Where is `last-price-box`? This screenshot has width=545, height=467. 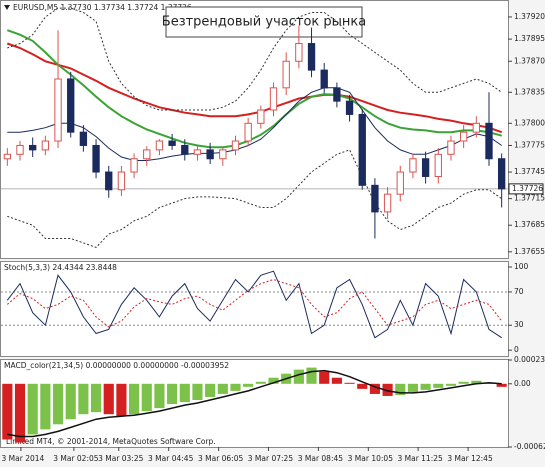
last-price-box is located at coordinates (526, 189).